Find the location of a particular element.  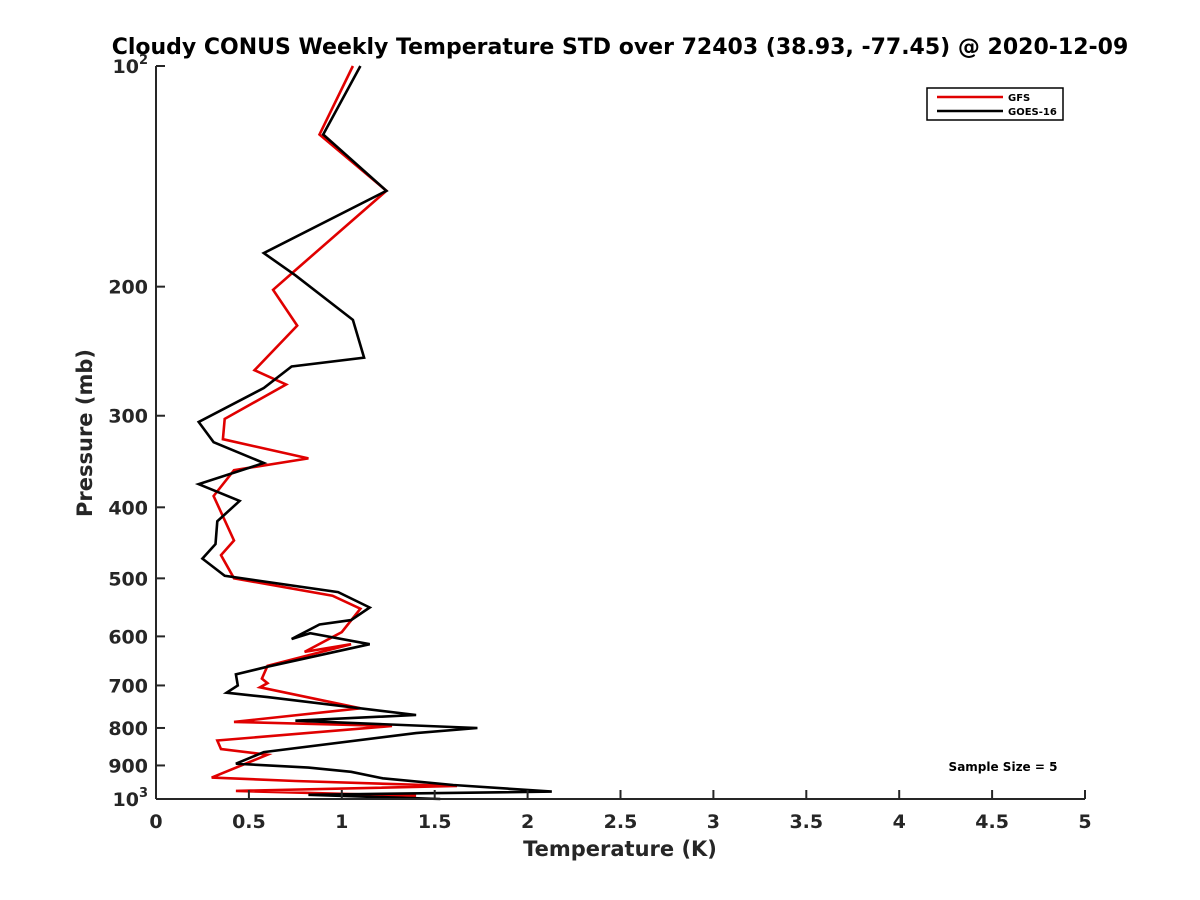

x-tick-label: 4.5 is located at coordinates (992, 822).